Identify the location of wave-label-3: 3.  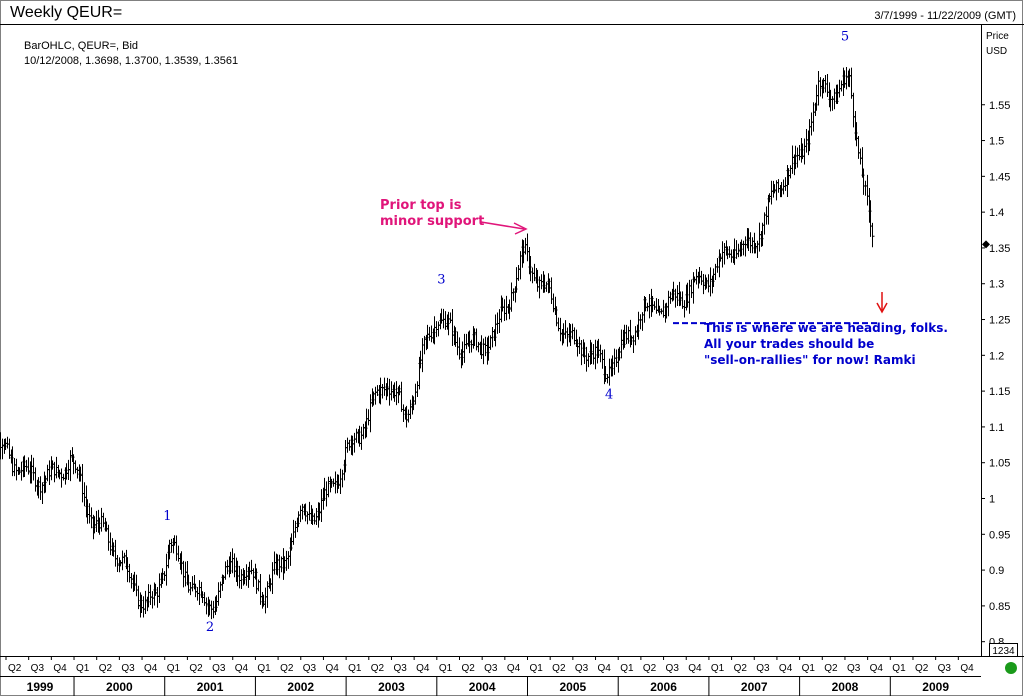
(441, 280).